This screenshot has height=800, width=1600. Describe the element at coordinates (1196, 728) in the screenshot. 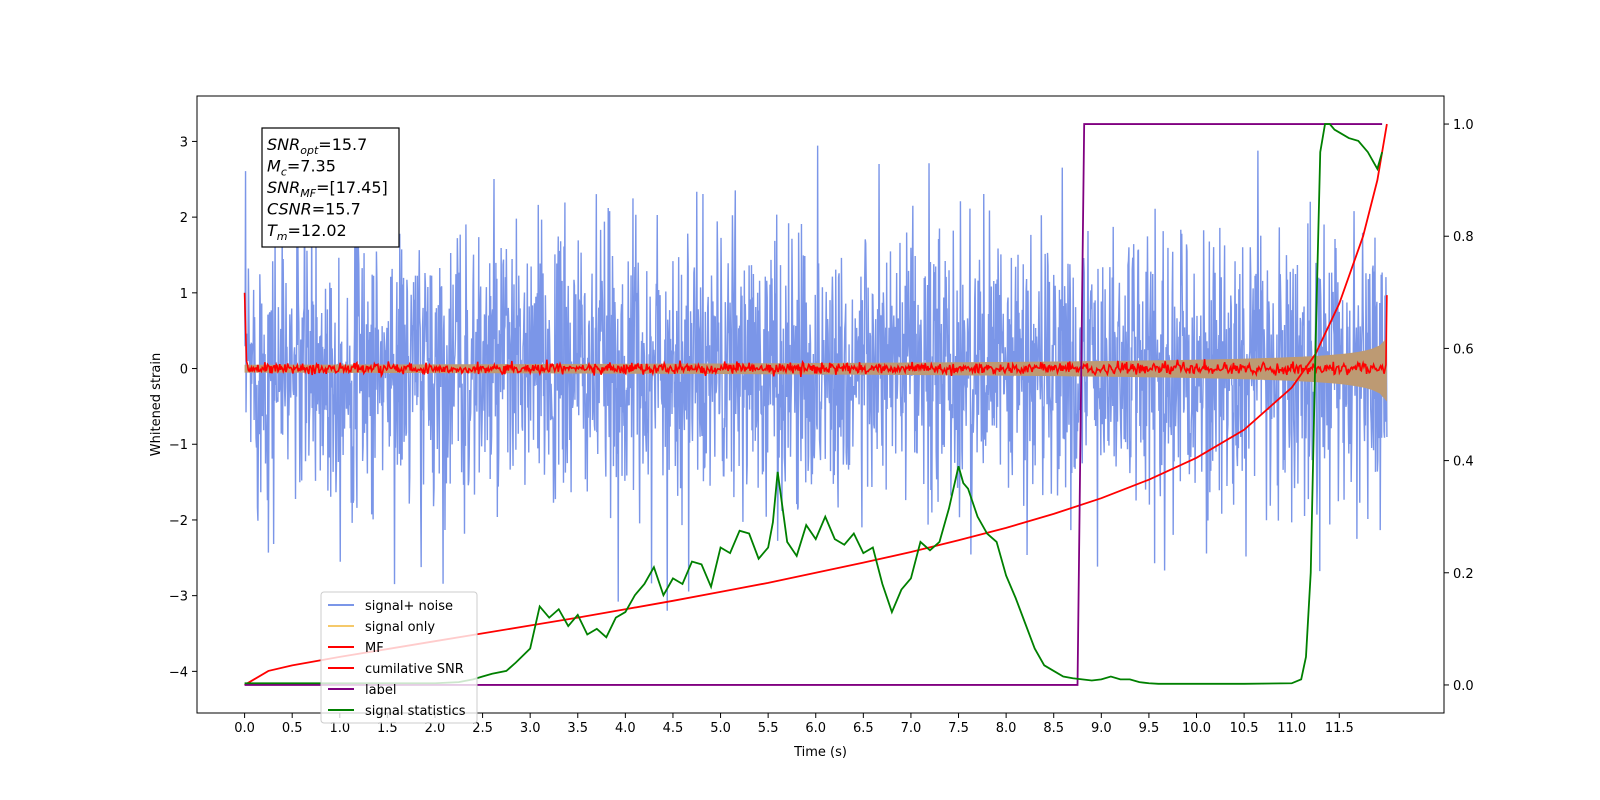

I see `x-tick-label: 10.0` at that location.